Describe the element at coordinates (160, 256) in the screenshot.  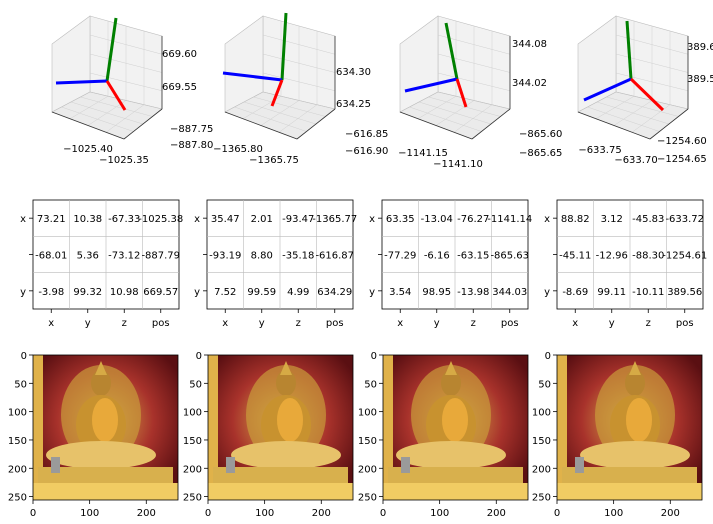
I see `table-cell: -887.79` at that location.